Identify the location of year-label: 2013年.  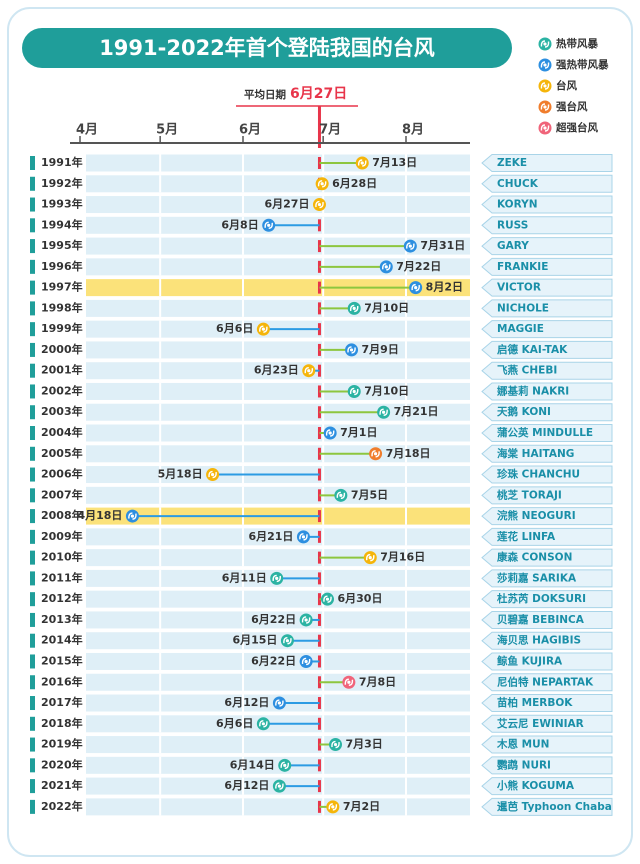
(62, 619).